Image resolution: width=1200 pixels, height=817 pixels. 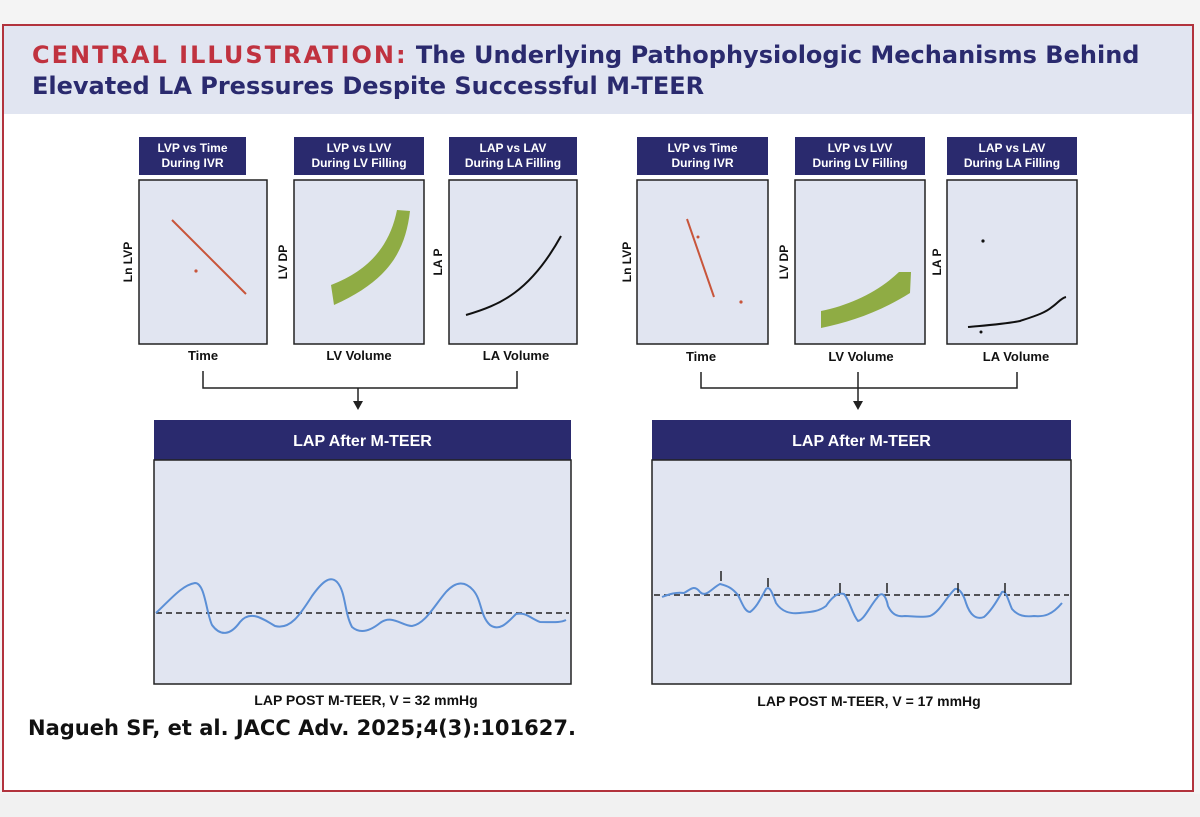 I want to click on main-plot-caption: LAP POST M-TEER, V = 17 mmHg, so click(x=868, y=701).